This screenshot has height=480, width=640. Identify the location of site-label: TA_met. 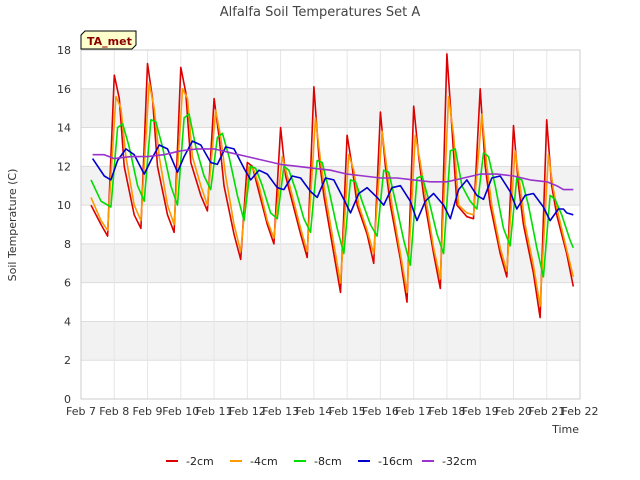
(109, 41).